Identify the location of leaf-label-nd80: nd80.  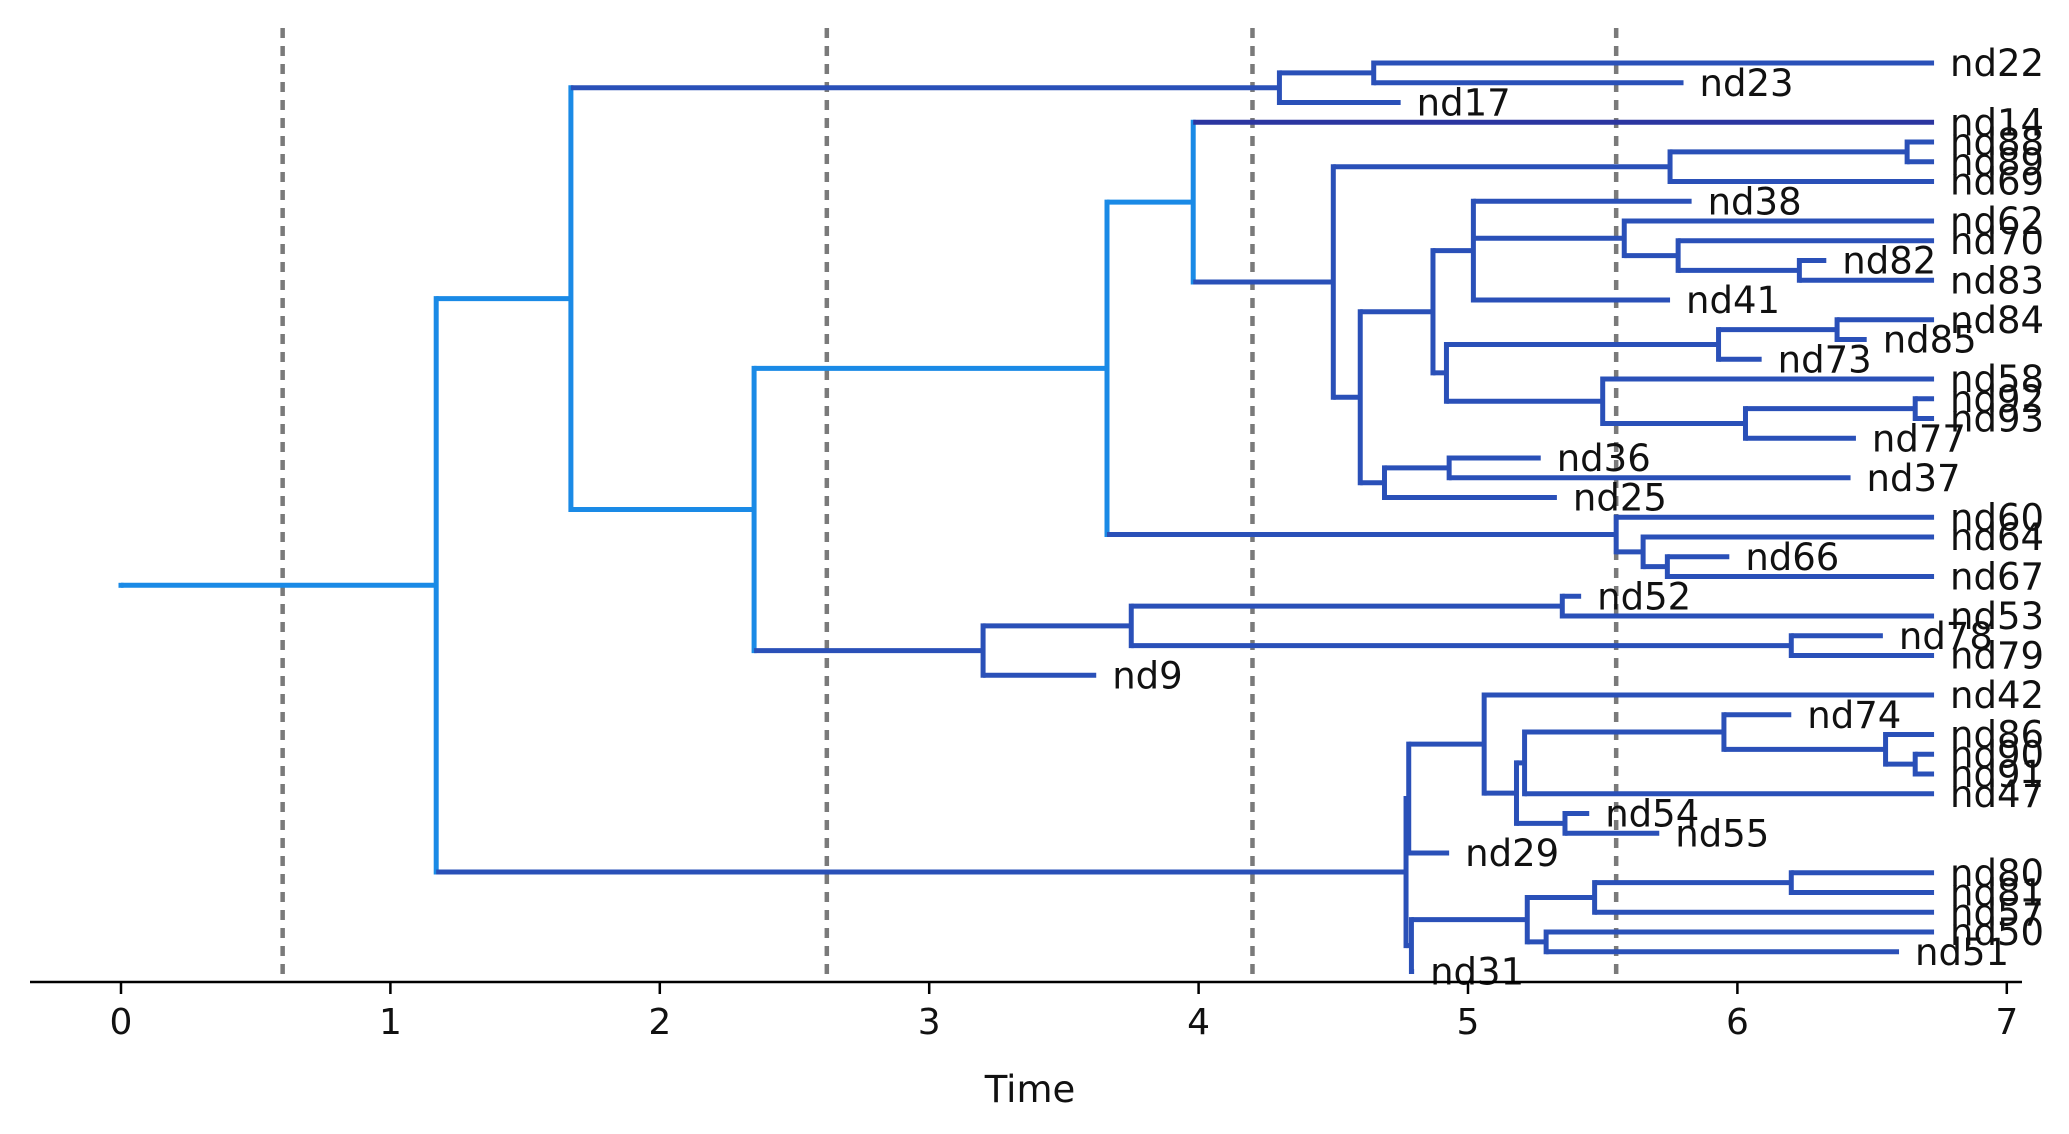
(1997, 873).